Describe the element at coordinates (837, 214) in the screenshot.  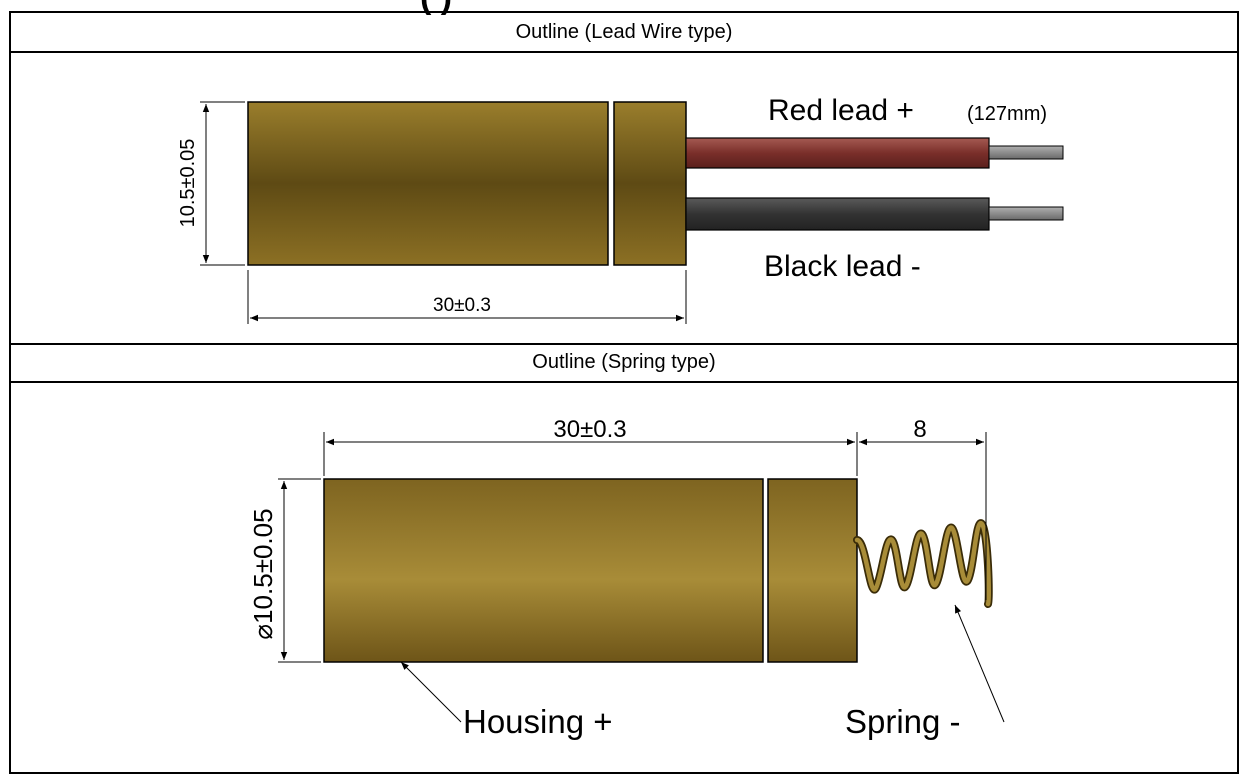
I see `black-lead-wire` at that location.